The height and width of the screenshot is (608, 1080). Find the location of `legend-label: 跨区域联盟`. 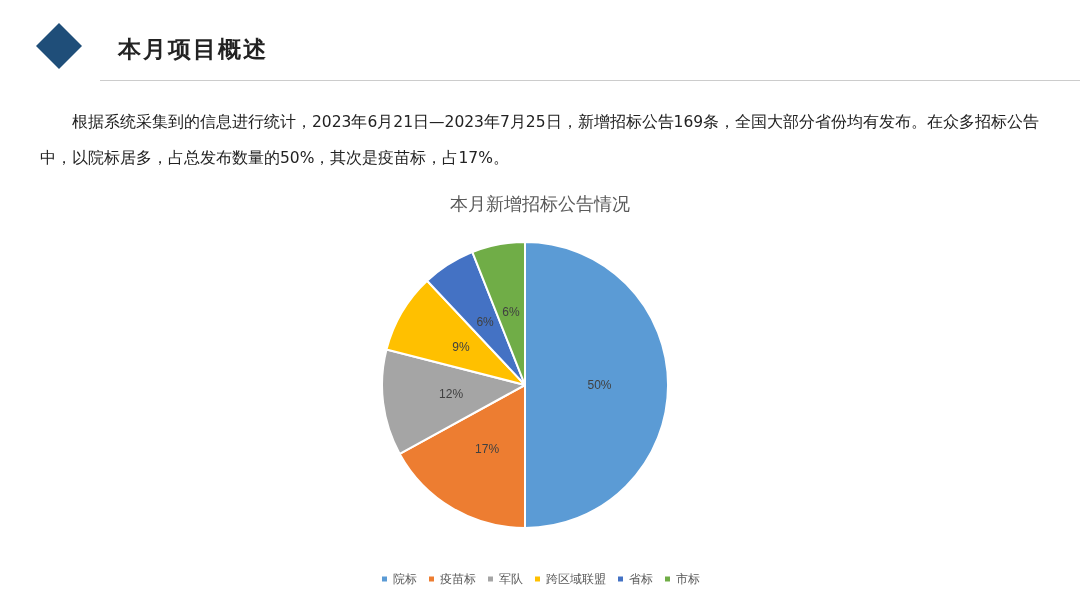

legend-label: 跨区域联盟 is located at coordinates (576, 579).